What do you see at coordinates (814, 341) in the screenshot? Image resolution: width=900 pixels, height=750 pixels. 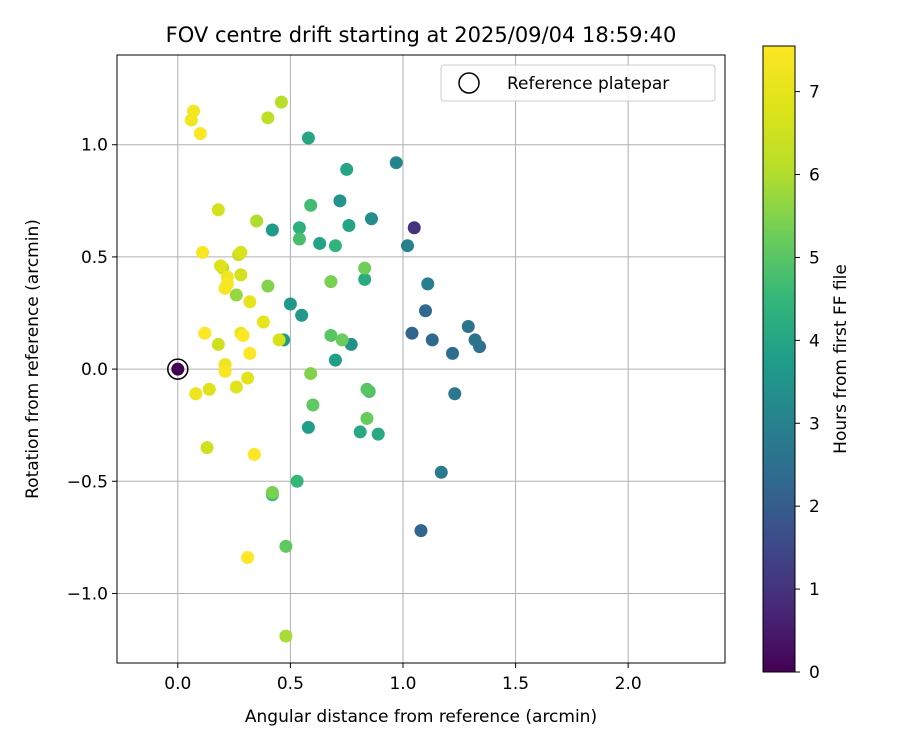 I see `colorbar-tick-label-4: 4` at bounding box center [814, 341].